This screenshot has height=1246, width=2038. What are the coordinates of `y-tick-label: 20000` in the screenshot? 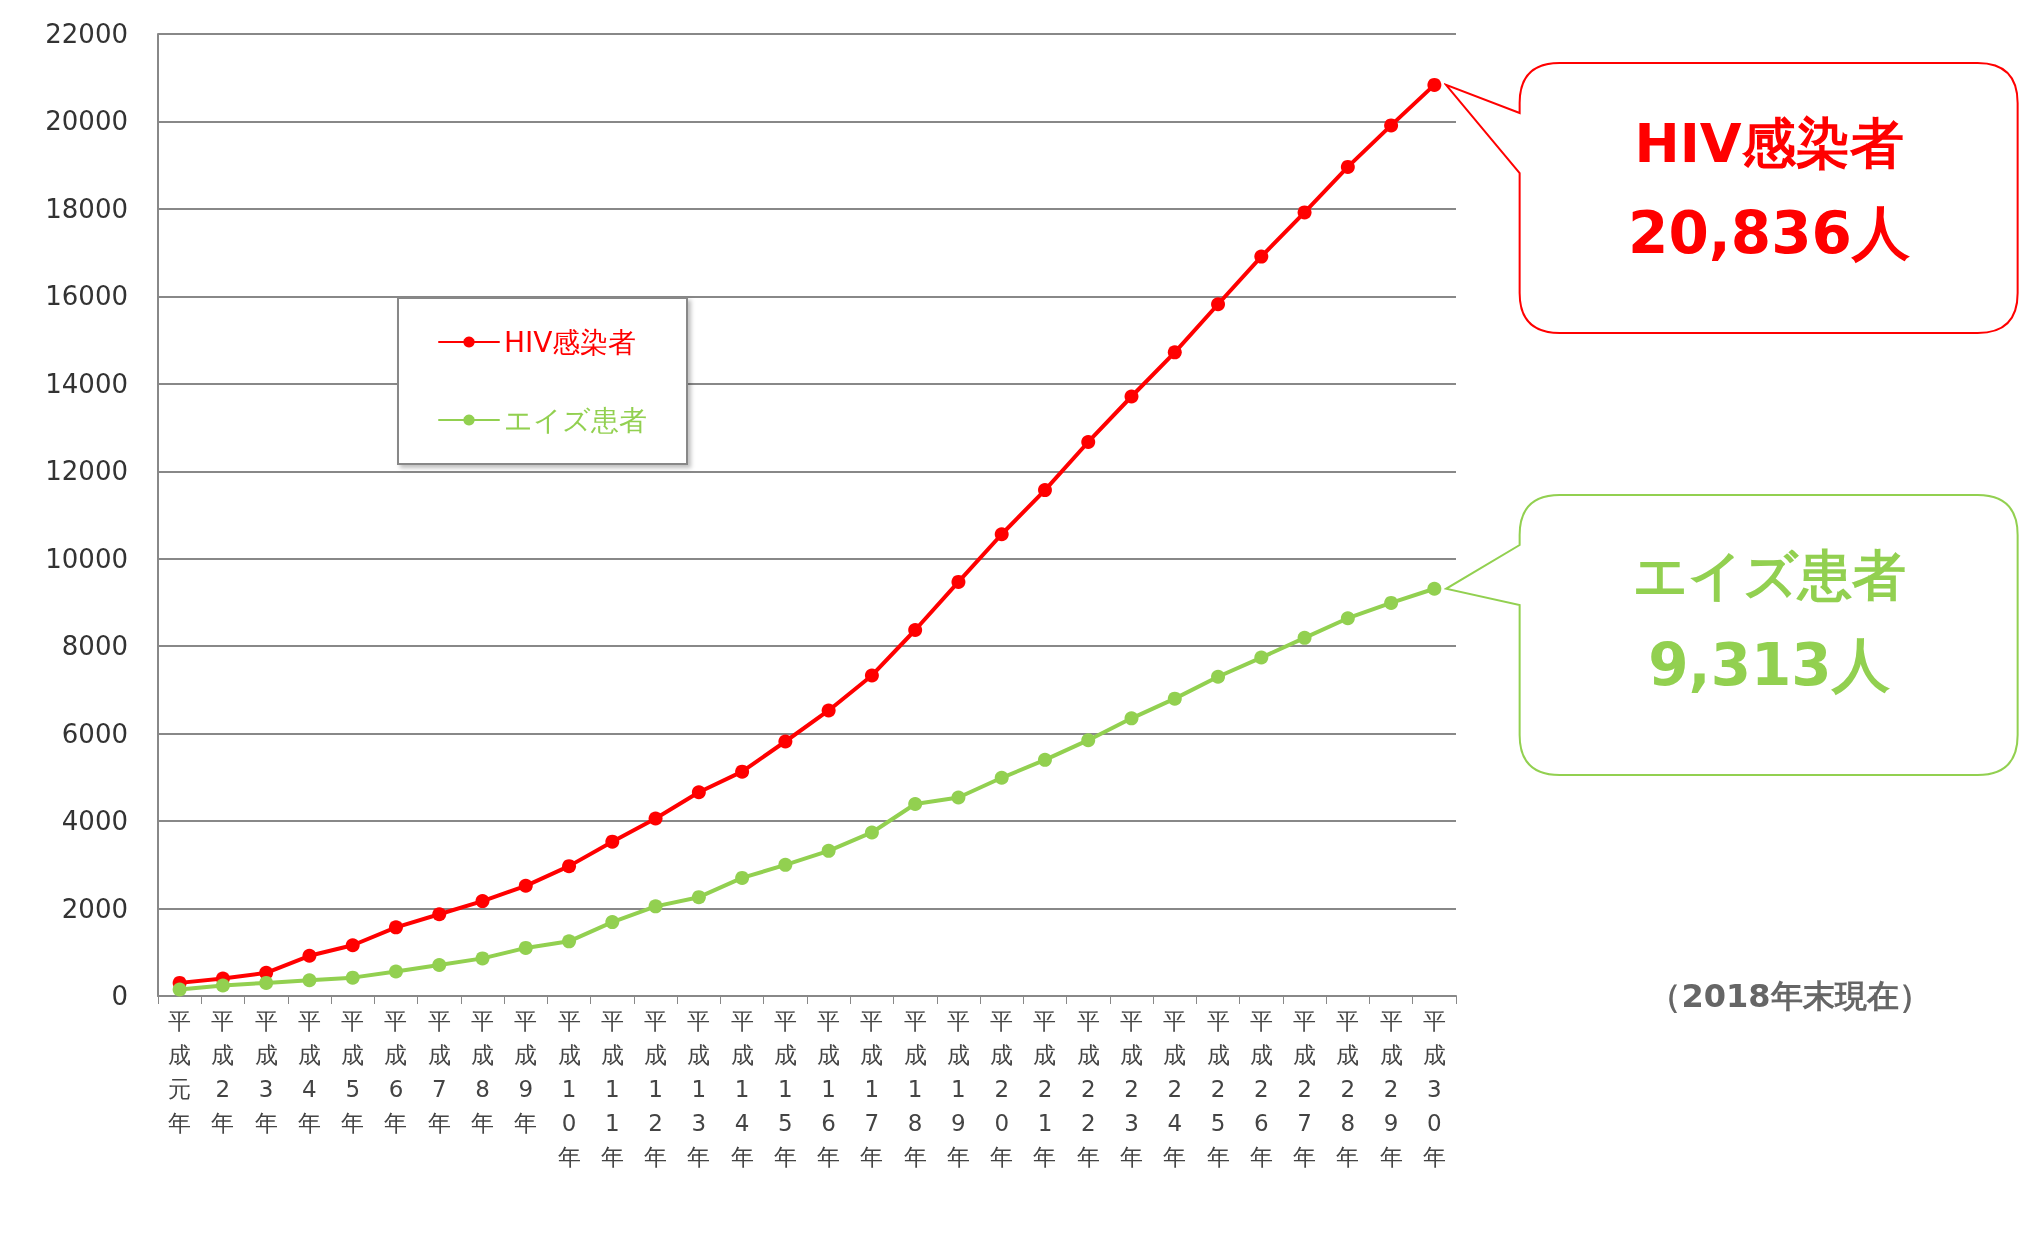 It's located at (86, 121).